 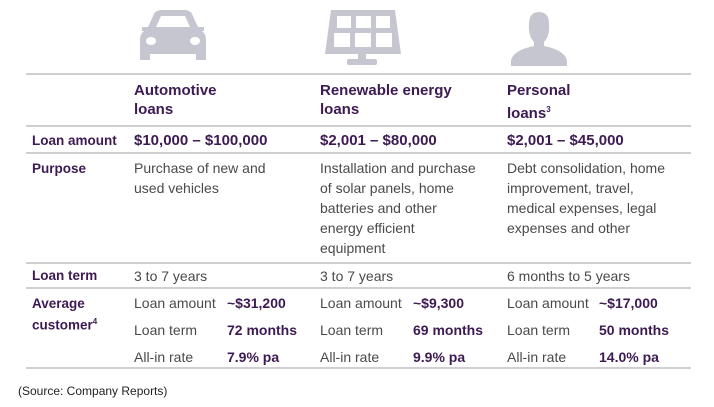 What do you see at coordinates (262, 330) in the screenshot?
I see `avg-term-automotive: 72 months` at bounding box center [262, 330].